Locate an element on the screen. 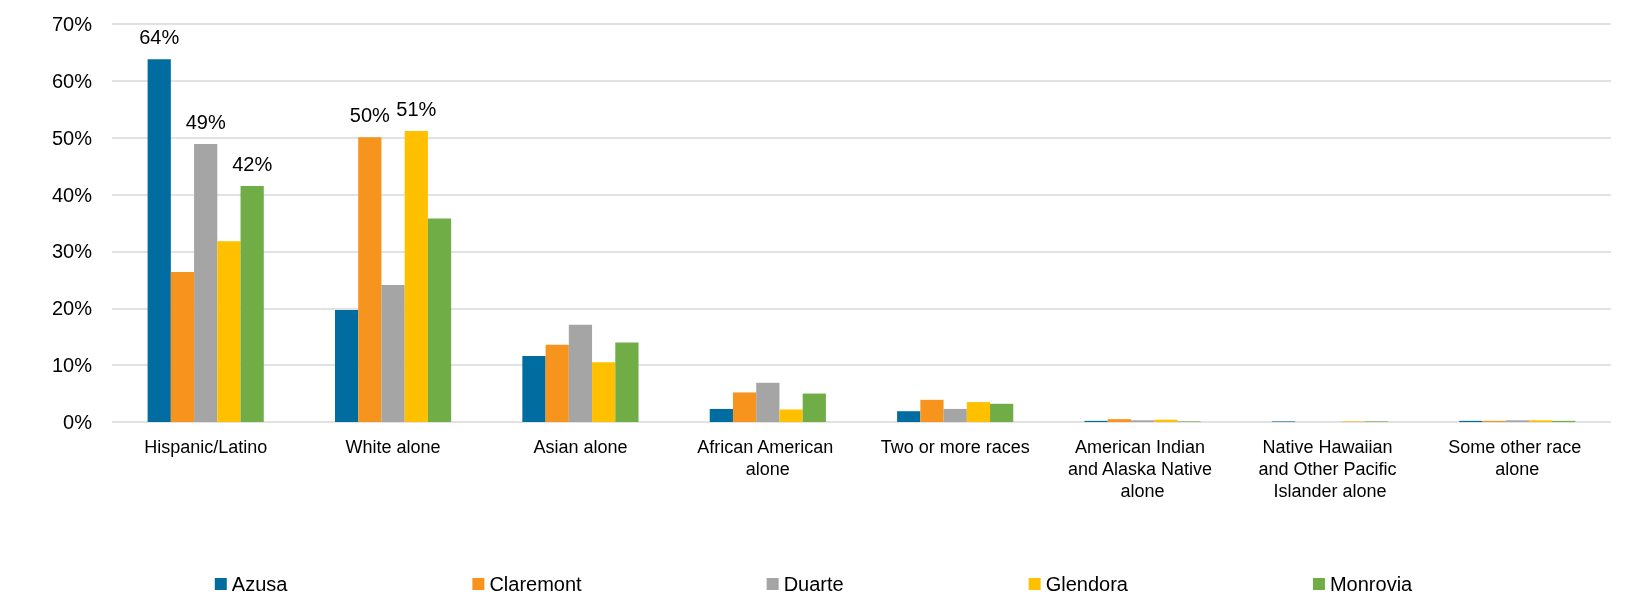  x-tick-label: Hispanic/Latino is located at coordinates (206, 447).